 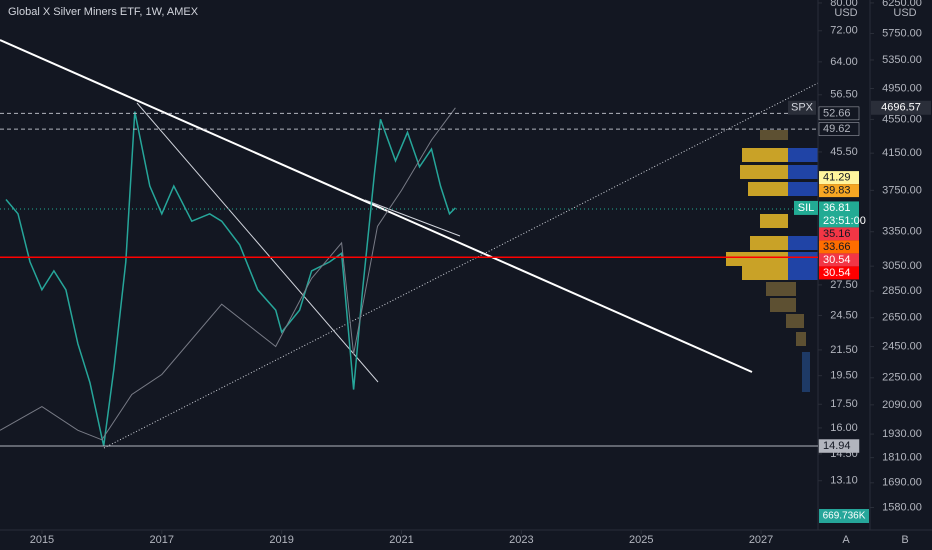 What do you see at coordinates (902, 291) in the screenshot?
I see `y2-tick-label: 2850.00` at bounding box center [902, 291].